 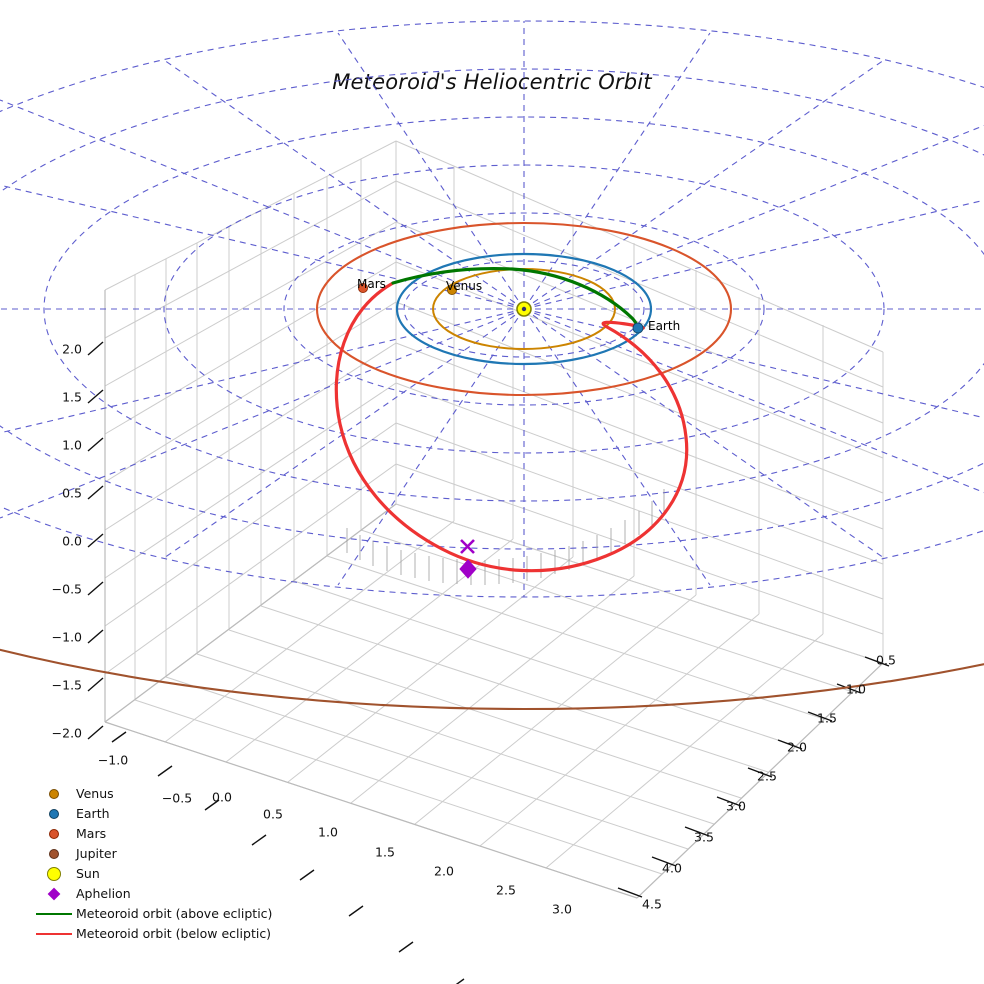 I want to click on legend-label: Venus, so click(x=95, y=793).